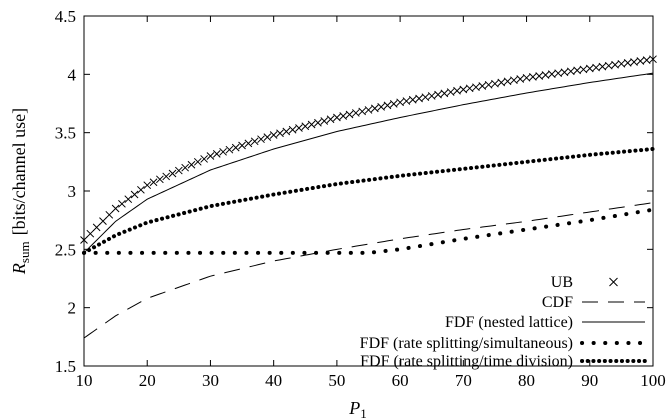 This screenshot has height=418, width=667. Describe the element at coordinates (65, 249) in the screenshot. I see `y-tick-label-2: 2.5` at that location.